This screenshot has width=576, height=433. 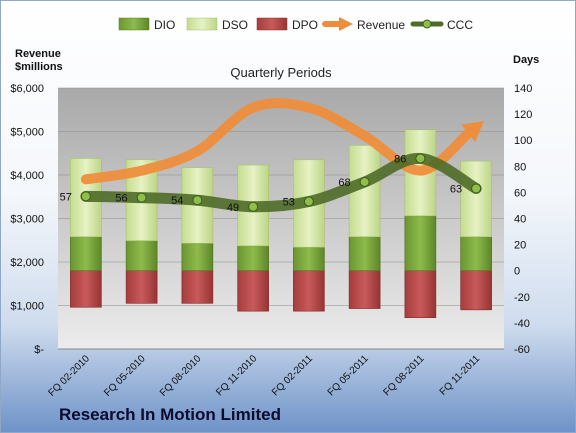 I want to click on left-axis-title-line1: Revenue, so click(x=38, y=54).